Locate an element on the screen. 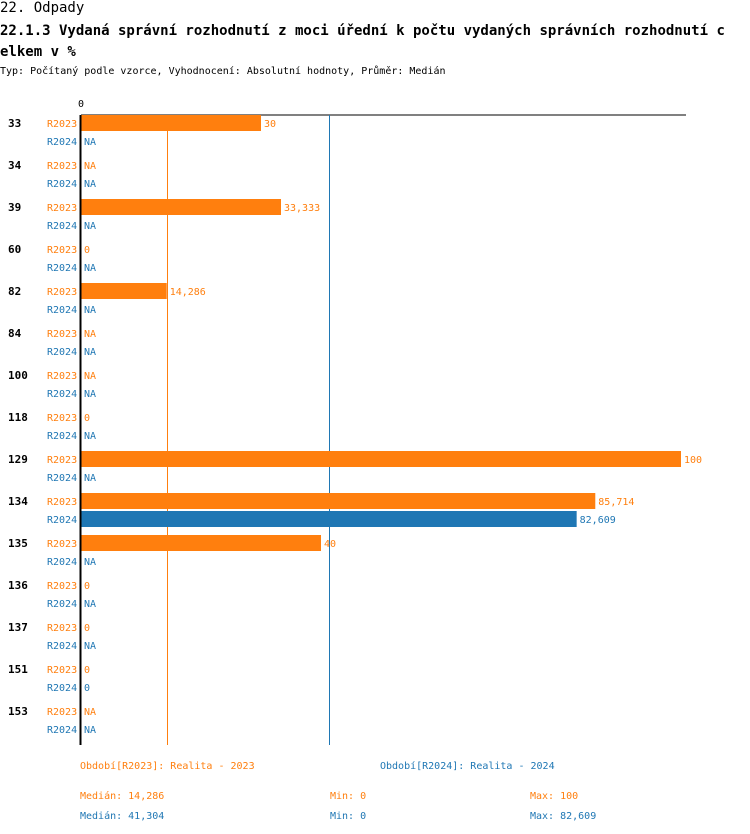 This screenshot has height=834, width=750. data-label: 14,286 is located at coordinates (188, 292).